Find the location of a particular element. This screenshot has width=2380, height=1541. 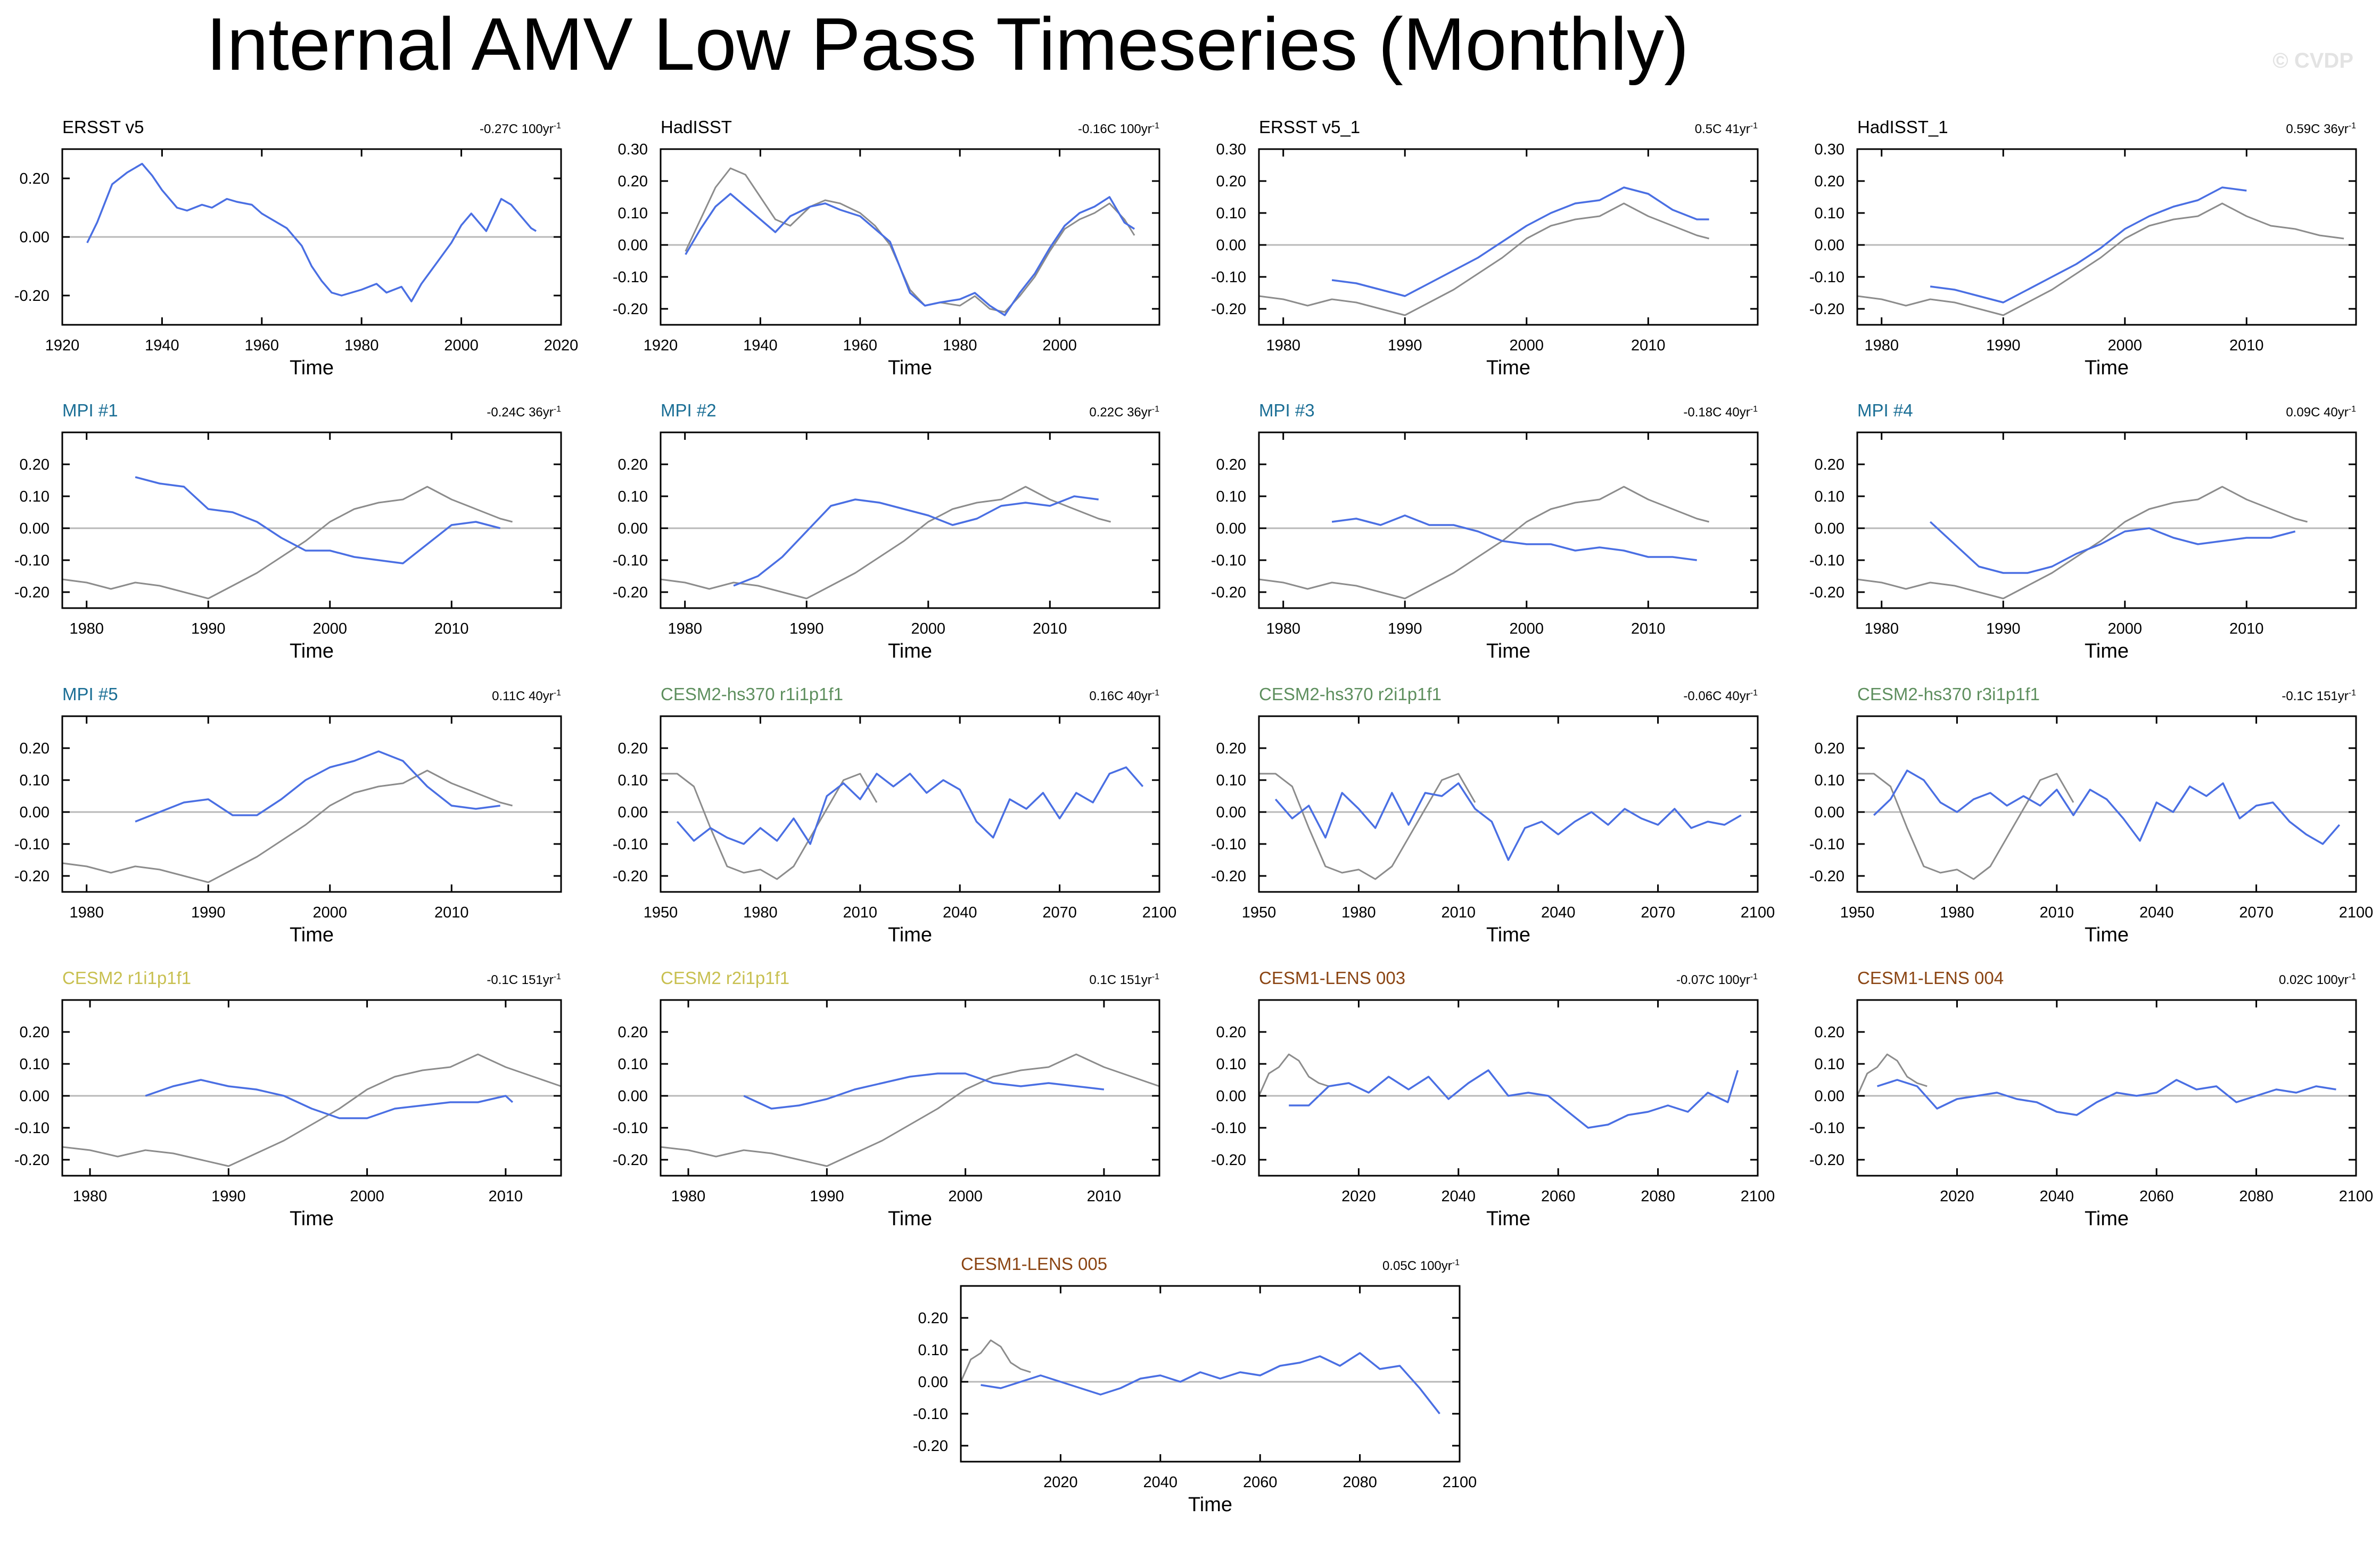

chart-svg: 1980 1990 2000 2010 0.20 0.10 0.00 -0.10 -0.20 is located at coordinates (288, 1102).